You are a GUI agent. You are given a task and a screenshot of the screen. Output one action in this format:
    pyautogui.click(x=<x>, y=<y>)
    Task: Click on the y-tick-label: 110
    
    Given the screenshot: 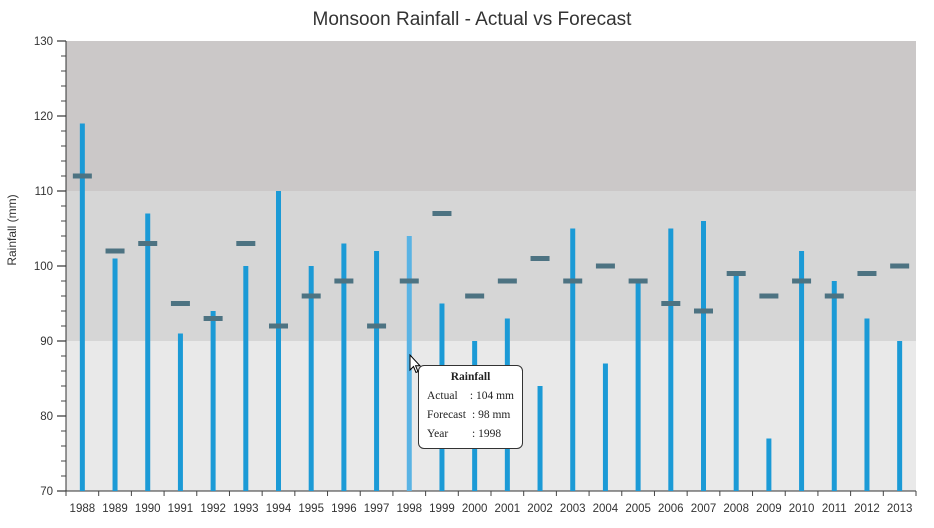 What is the action you would take?
    pyautogui.click(x=44, y=192)
    